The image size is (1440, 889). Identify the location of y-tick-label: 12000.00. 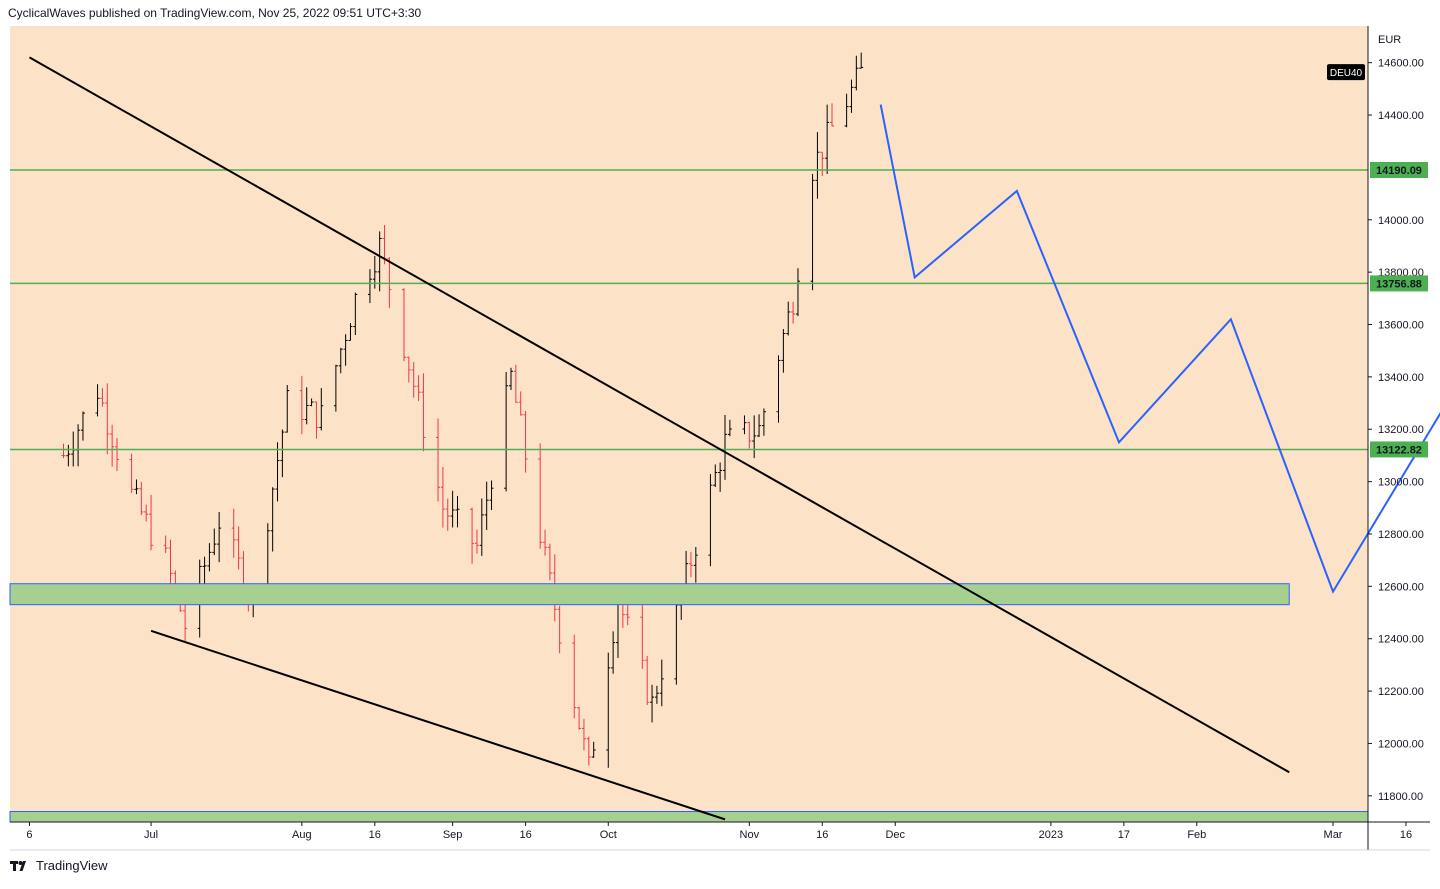
(1401, 744).